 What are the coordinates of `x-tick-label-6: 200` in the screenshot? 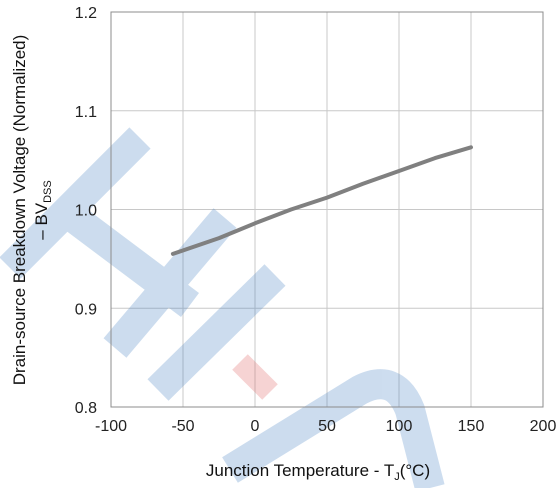 It's located at (543, 426).